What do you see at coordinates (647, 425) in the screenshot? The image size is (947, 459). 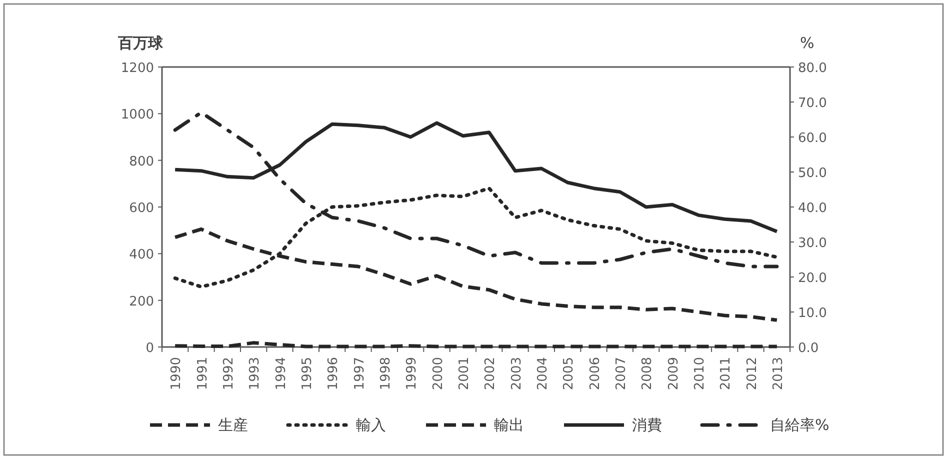 I see `legend-label: 消費` at bounding box center [647, 425].